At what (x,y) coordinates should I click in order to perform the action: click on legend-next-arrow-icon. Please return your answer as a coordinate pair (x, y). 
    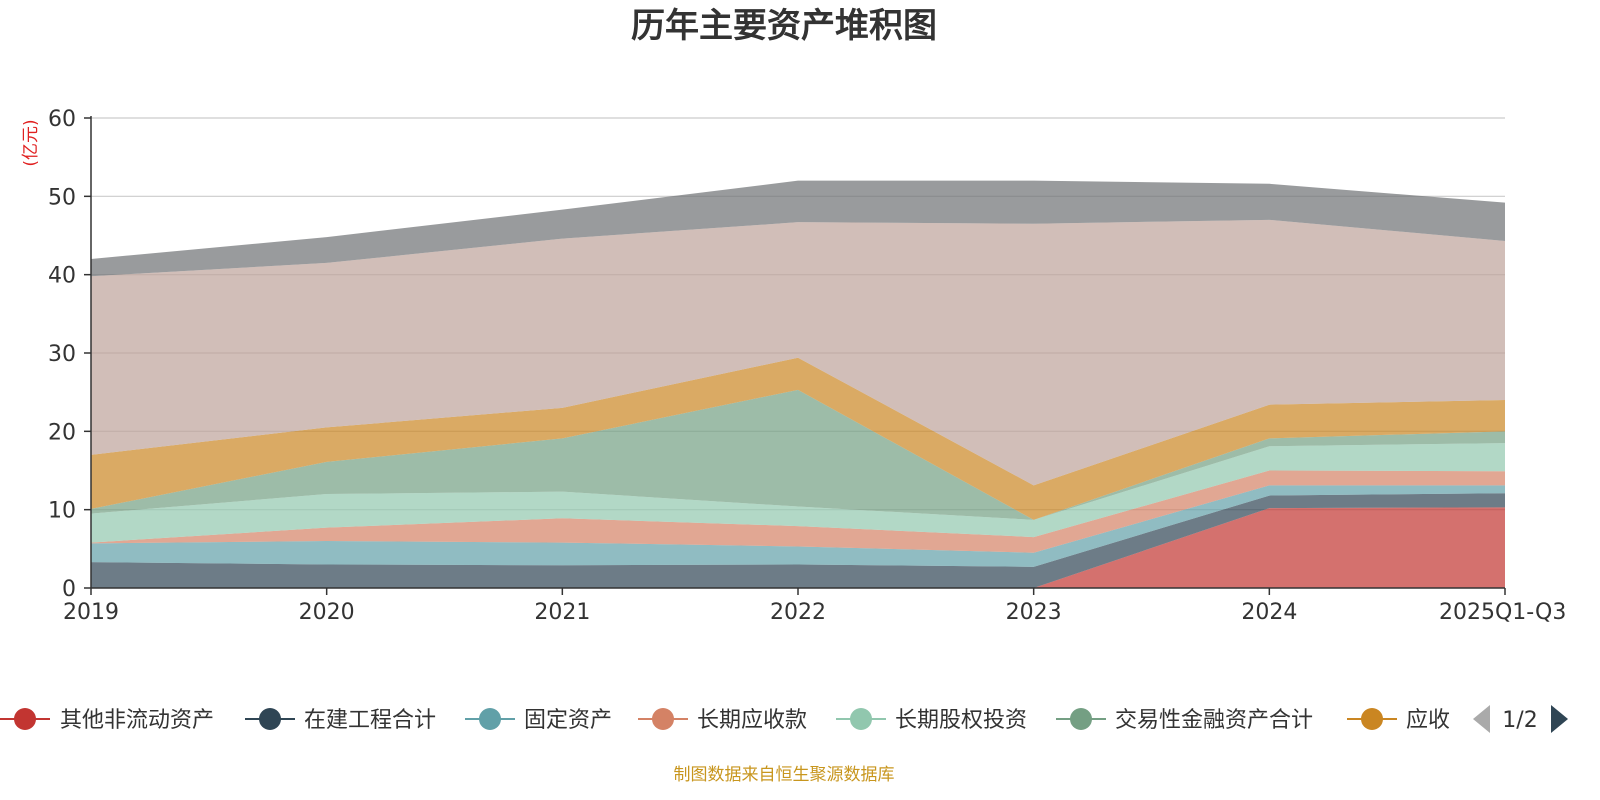
    Looking at the image, I should click on (1559, 719).